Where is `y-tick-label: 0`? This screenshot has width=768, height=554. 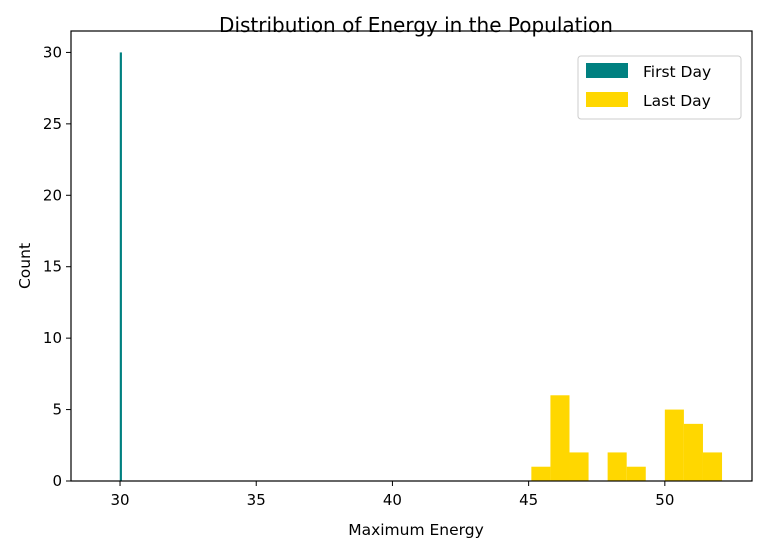
y-tick-label: 0 is located at coordinates (57, 481).